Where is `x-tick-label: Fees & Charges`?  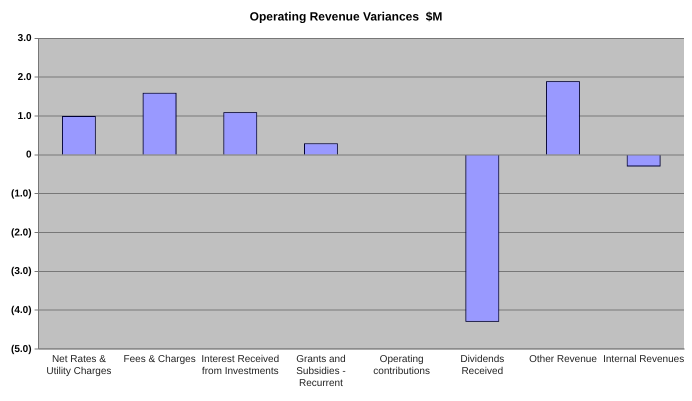
x-tick-label: Fees & Charges is located at coordinates (159, 359).